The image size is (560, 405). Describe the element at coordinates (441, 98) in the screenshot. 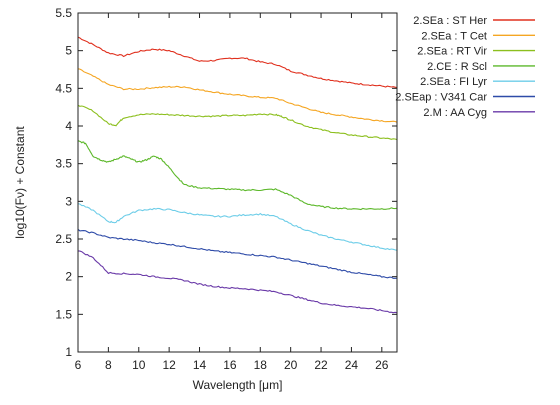

I see `legend-label-6: 2.SEap : V341 Car` at that location.